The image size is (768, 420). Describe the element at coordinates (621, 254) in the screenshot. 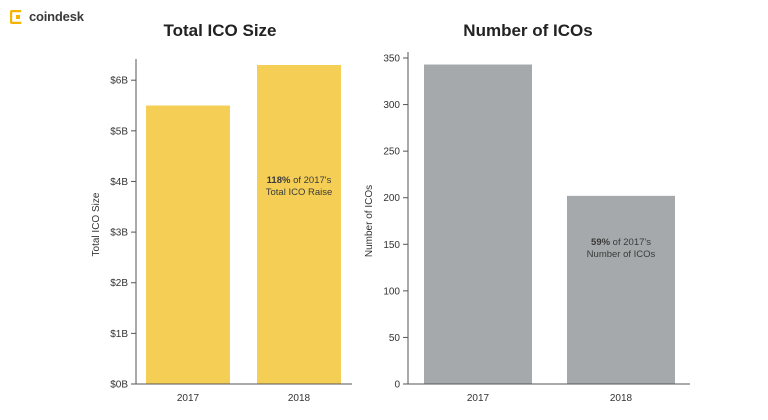

I see `annotation-line-2: Number of ICOs` at that location.